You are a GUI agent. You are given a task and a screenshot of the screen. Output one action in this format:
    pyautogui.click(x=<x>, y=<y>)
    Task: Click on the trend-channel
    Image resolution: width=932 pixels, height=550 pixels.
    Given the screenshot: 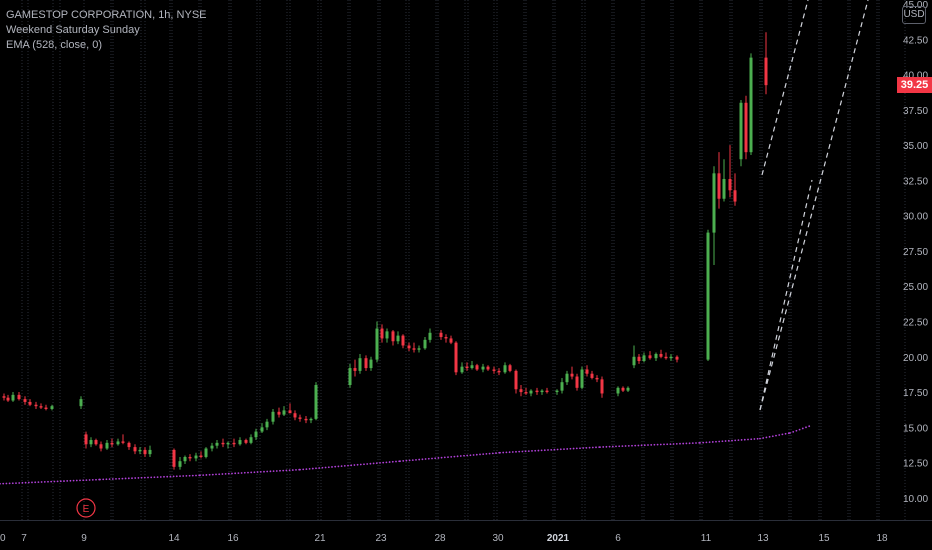 What is the action you would take?
    pyautogui.click(x=814, y=205)
    